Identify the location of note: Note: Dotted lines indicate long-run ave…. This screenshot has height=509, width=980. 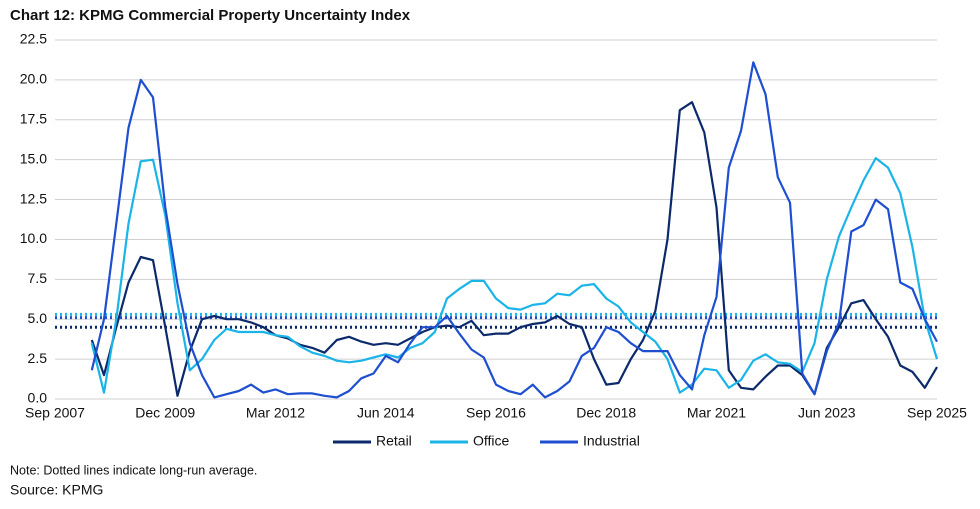
(133, 470).